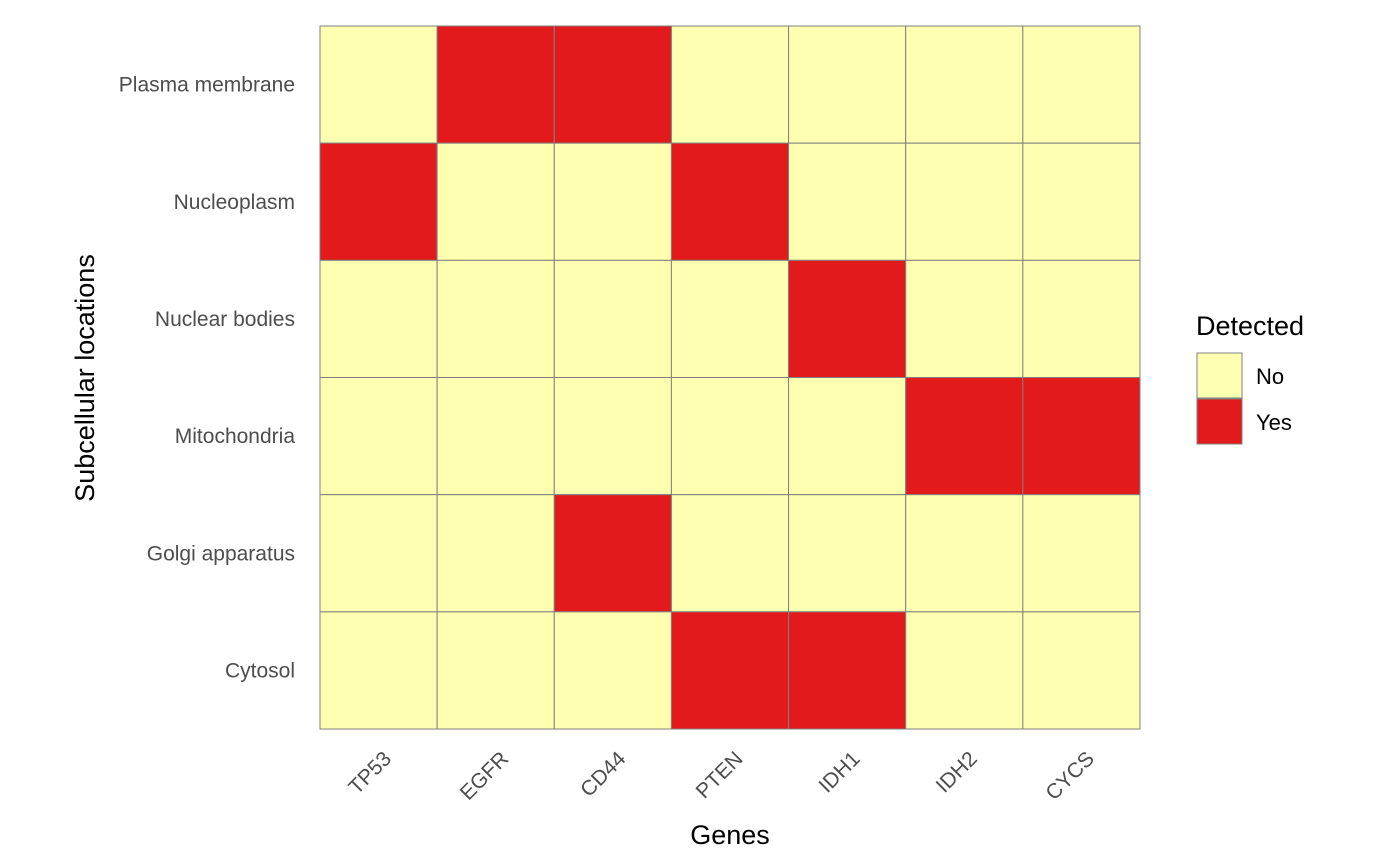 The height and width of the screenshot is (866, 1400). I want to click on x-axis-title: Genes, so click(730, 835).